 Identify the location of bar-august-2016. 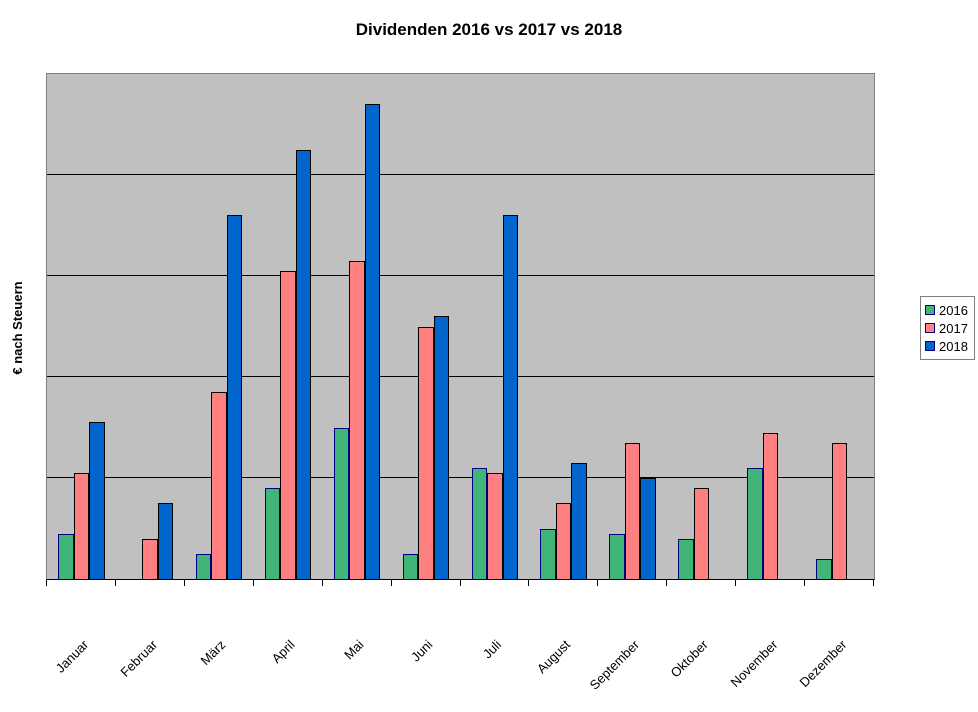
(548, 553).